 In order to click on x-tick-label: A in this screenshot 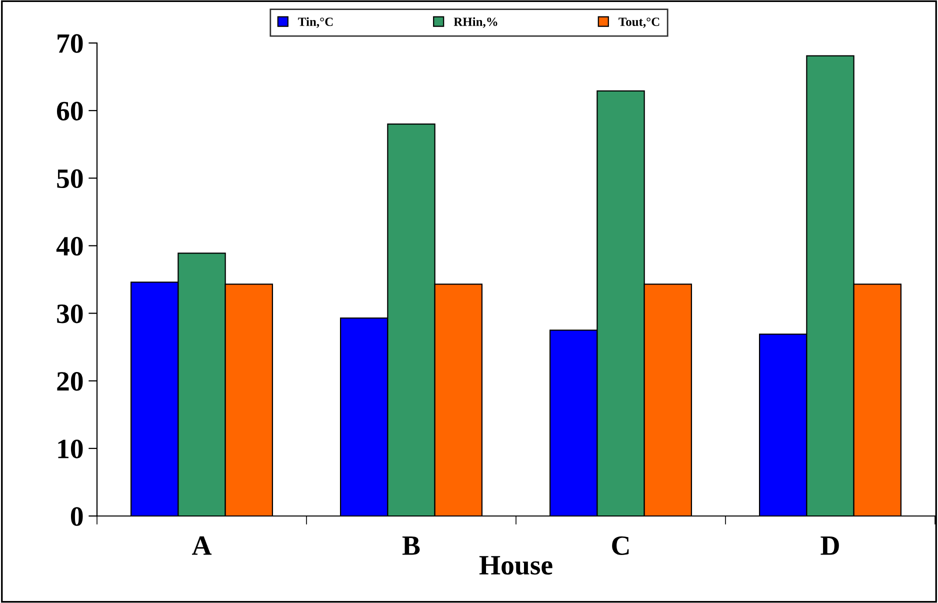, I will do `click(202, 545)`.